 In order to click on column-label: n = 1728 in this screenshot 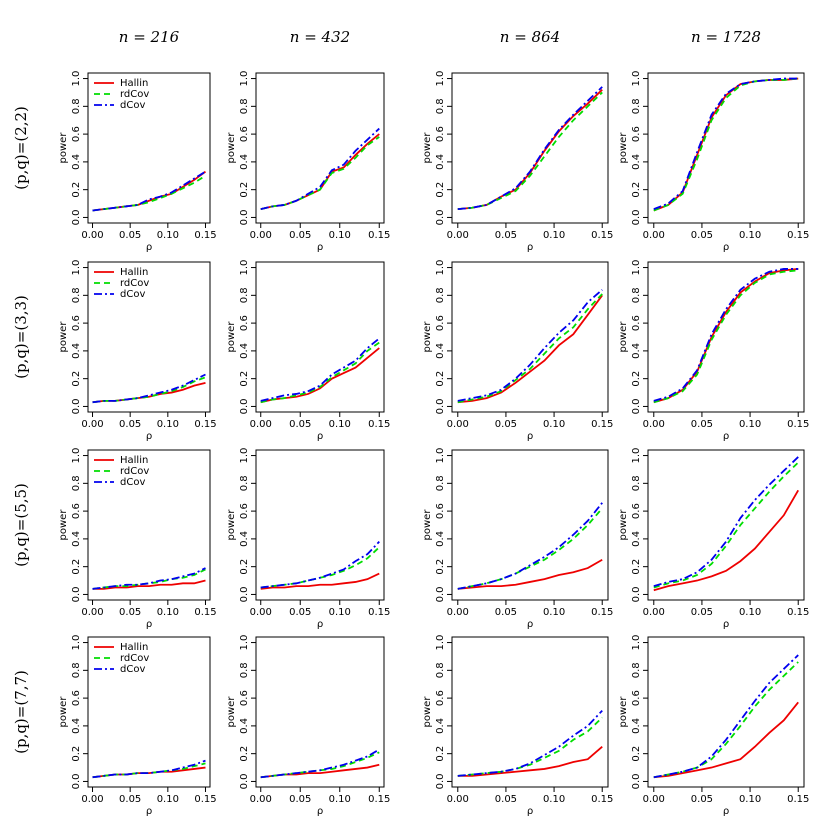, I will do `click(726, 37)`.